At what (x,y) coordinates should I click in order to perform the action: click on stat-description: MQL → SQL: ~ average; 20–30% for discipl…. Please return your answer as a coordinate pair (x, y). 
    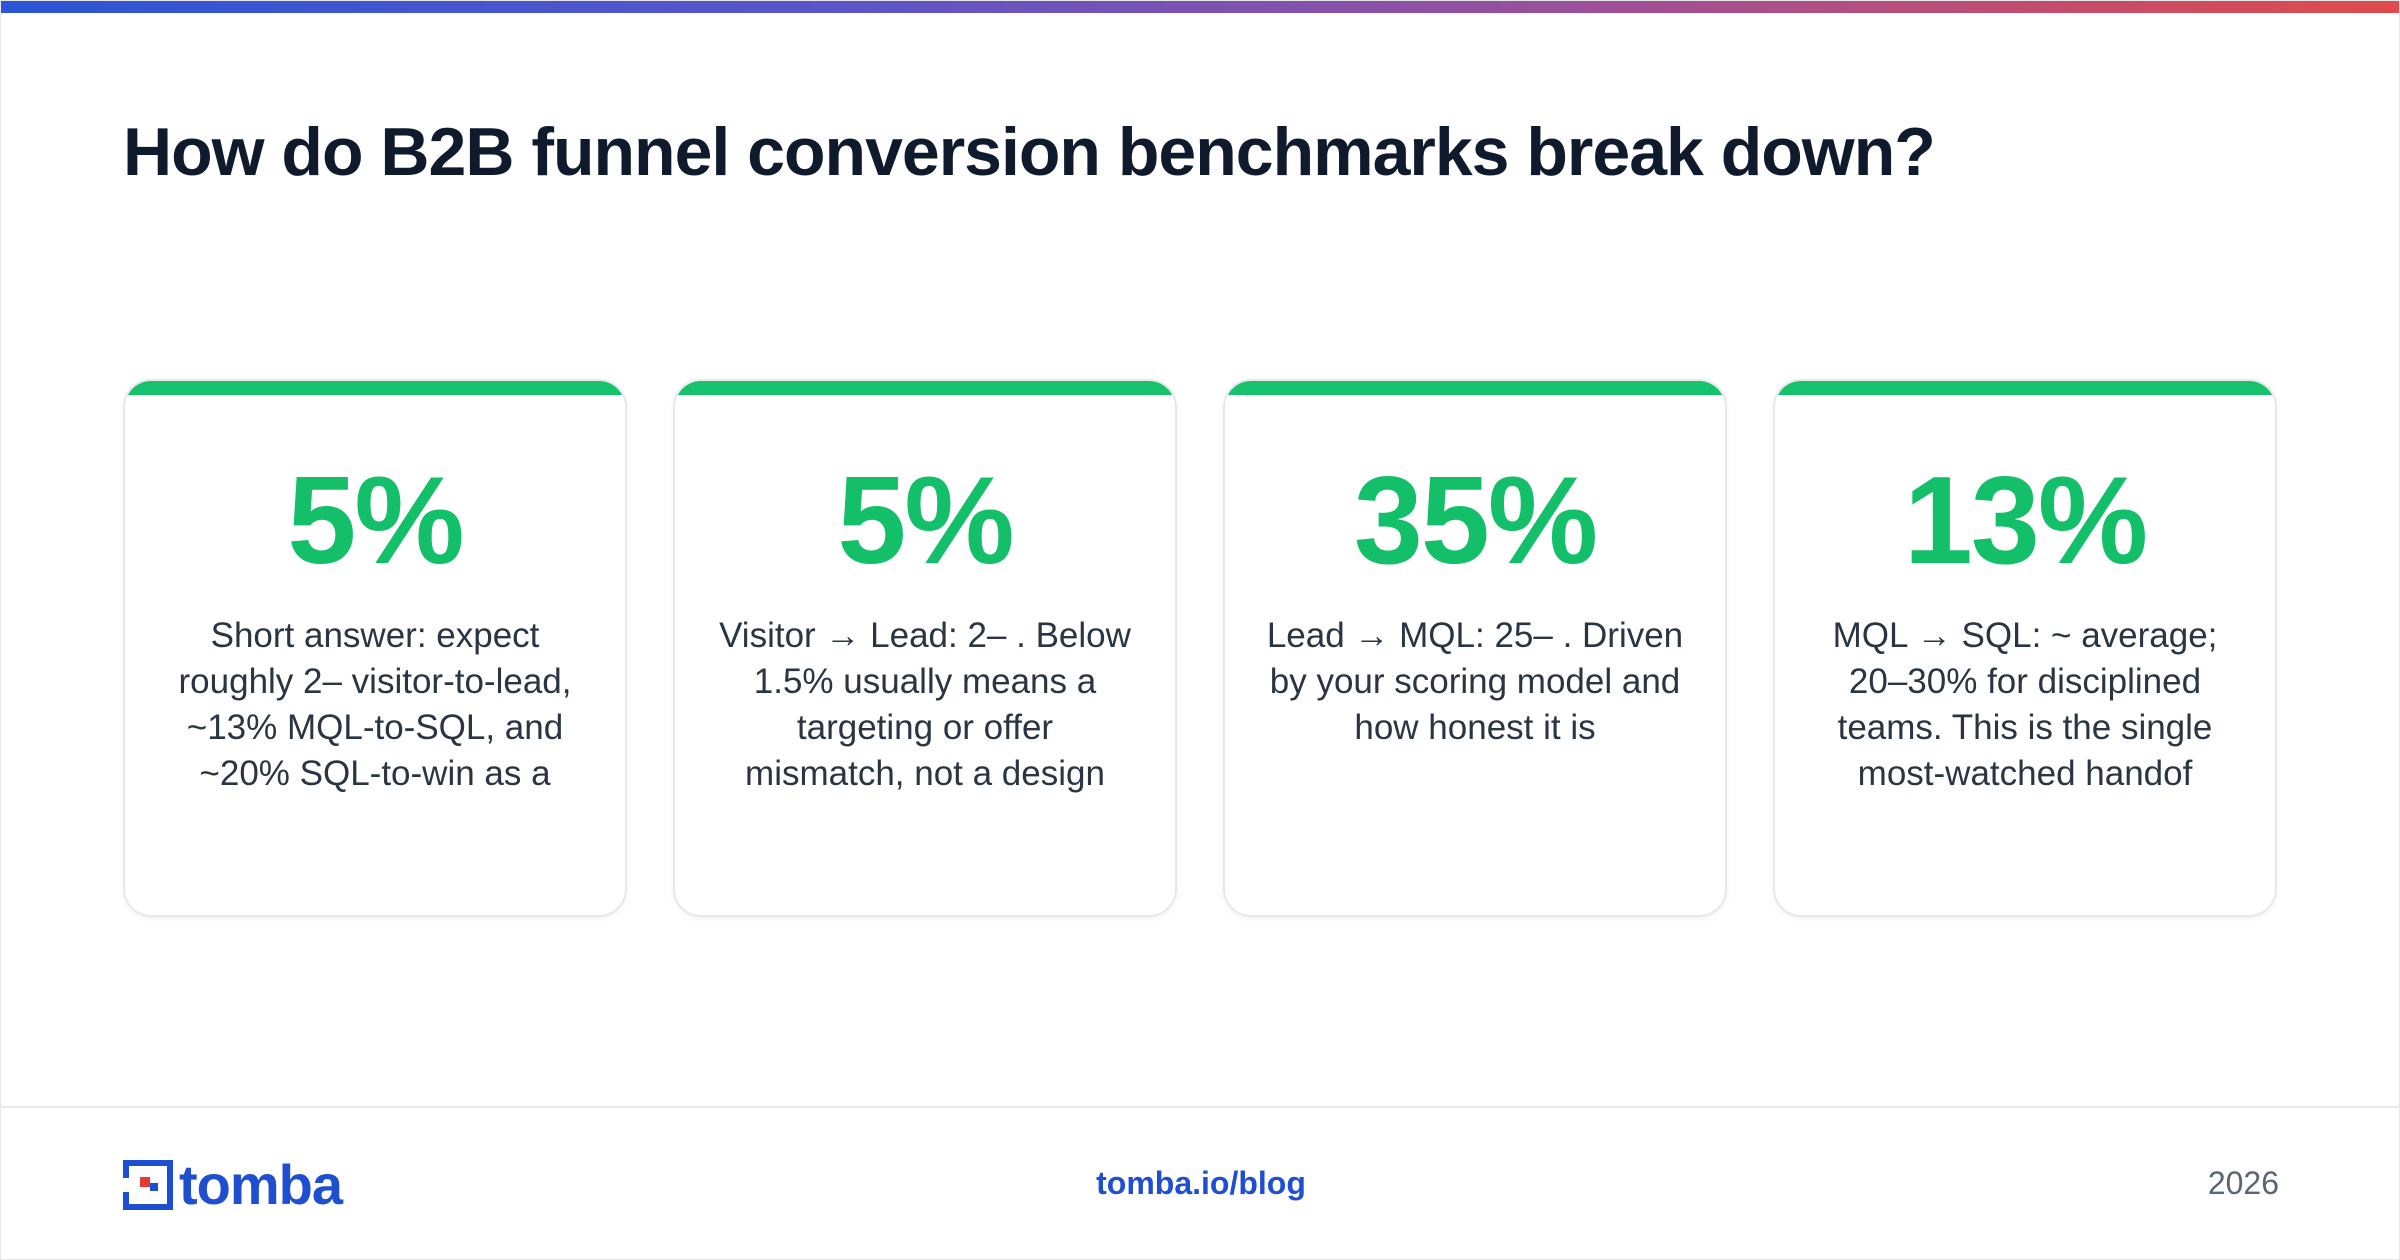
    Looking at the image, I should click on (2025, 704).